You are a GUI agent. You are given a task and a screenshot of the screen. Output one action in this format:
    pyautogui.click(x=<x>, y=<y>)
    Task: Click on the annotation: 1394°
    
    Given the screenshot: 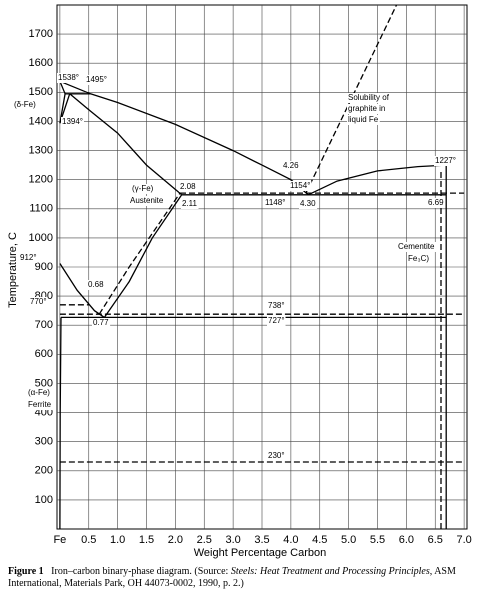 What is the action you would take?
    pyautogui.click(x=72, y=121)
    